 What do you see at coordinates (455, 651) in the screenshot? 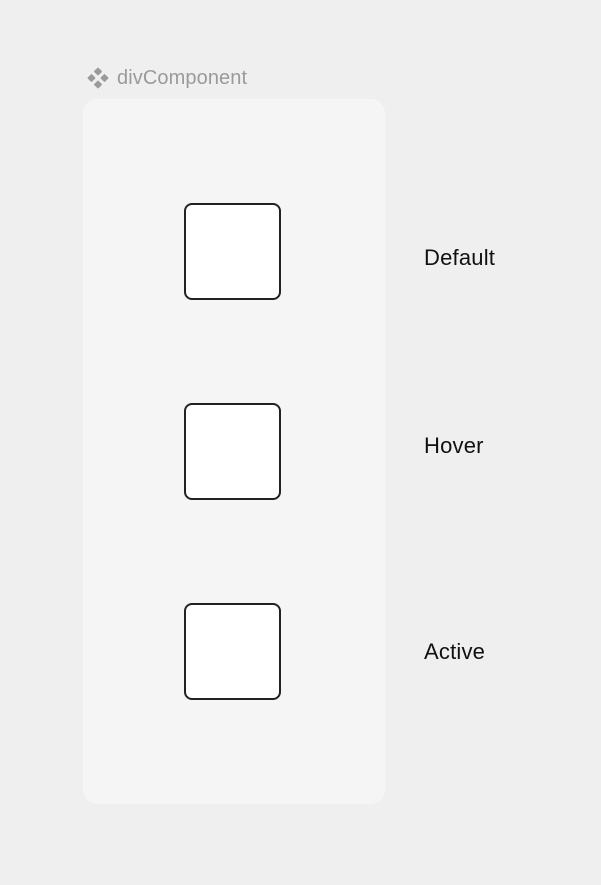
I see `variant-active-label: Active` at bounding box center [455, 651].